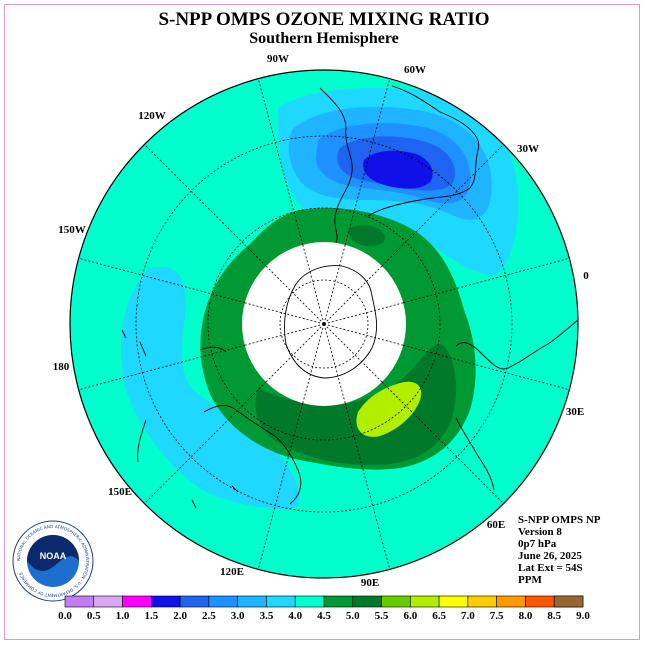  What do you see at coordinates (152, 116) in the screenshot?
I see `lon-label-120w: 120W` at bounding box center [152, 116].